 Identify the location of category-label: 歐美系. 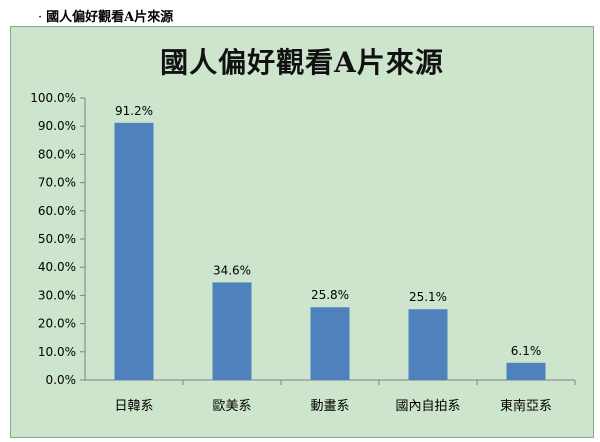
(231, 406).